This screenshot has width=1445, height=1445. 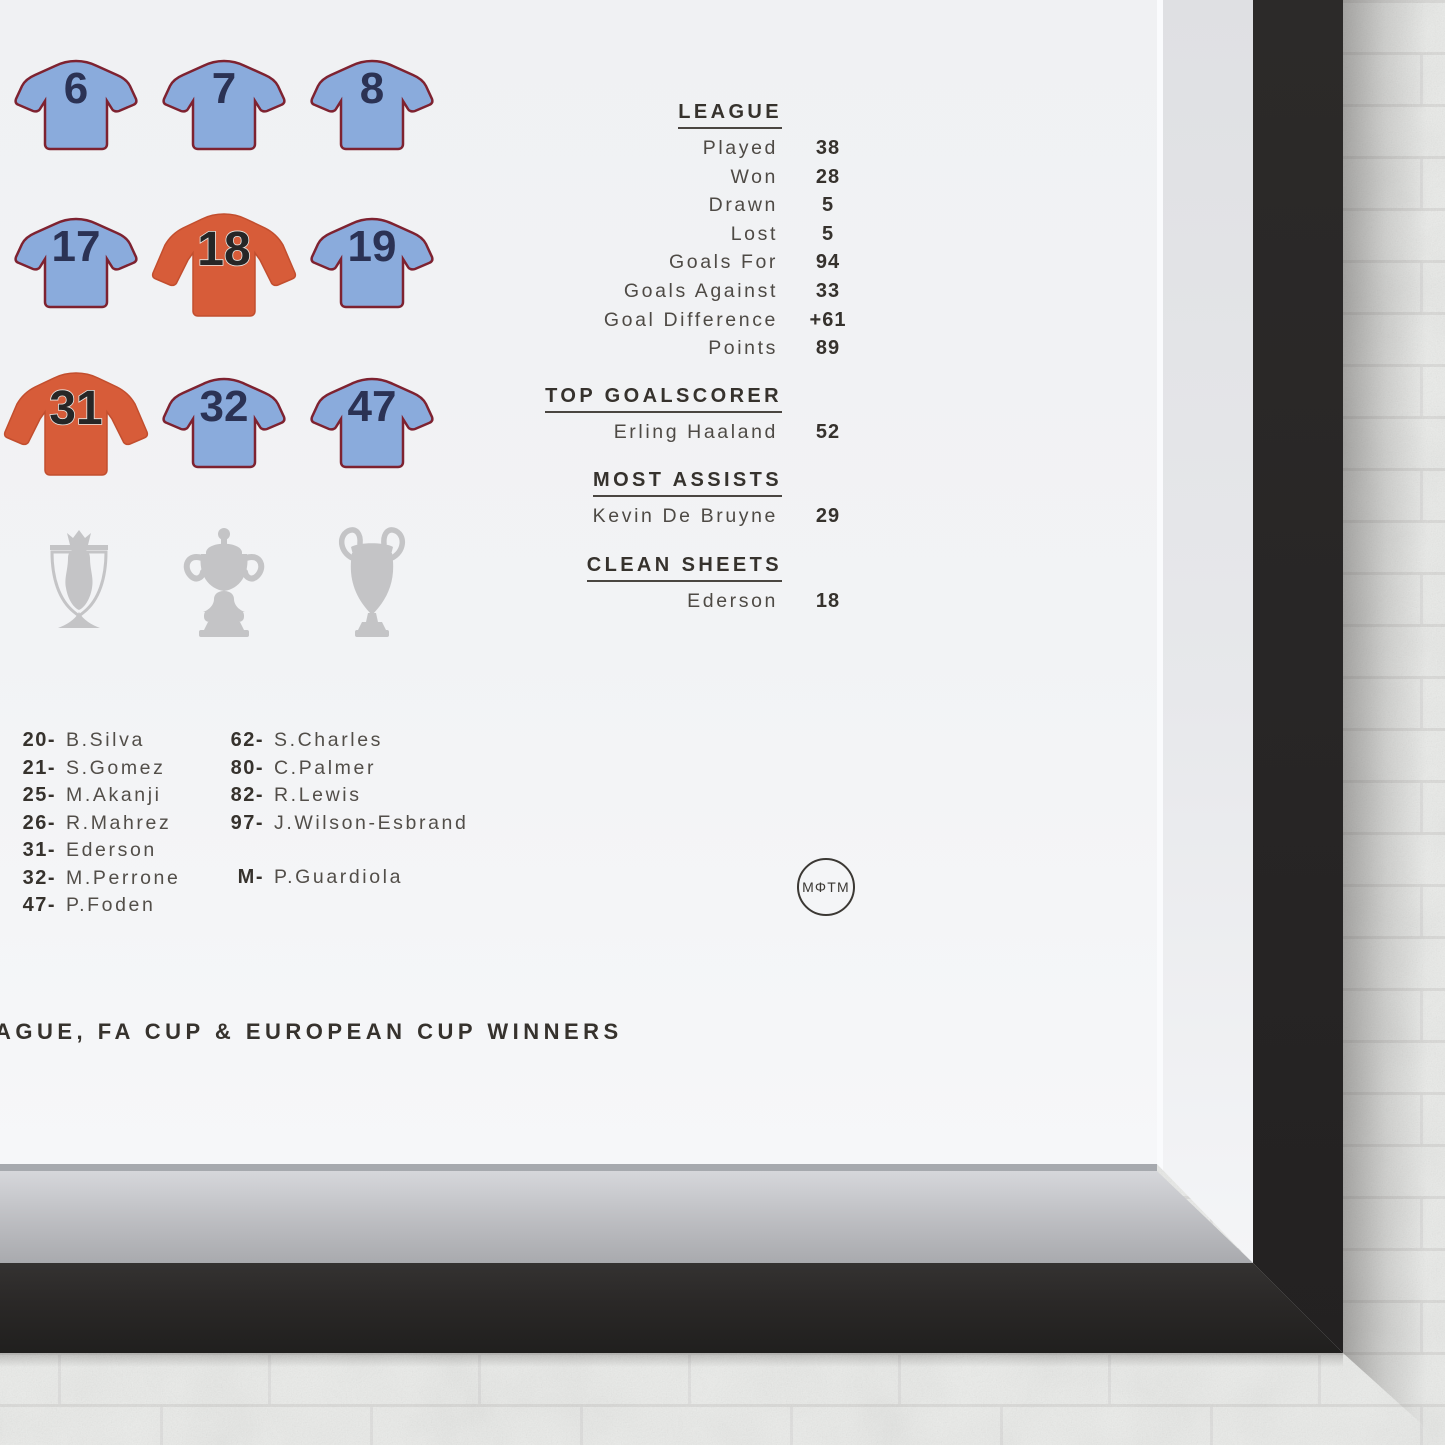 What do you see at coordinates (372, 246) in the screenshot?
I see `shirt-number: 19` at bounding box center [372, 246].